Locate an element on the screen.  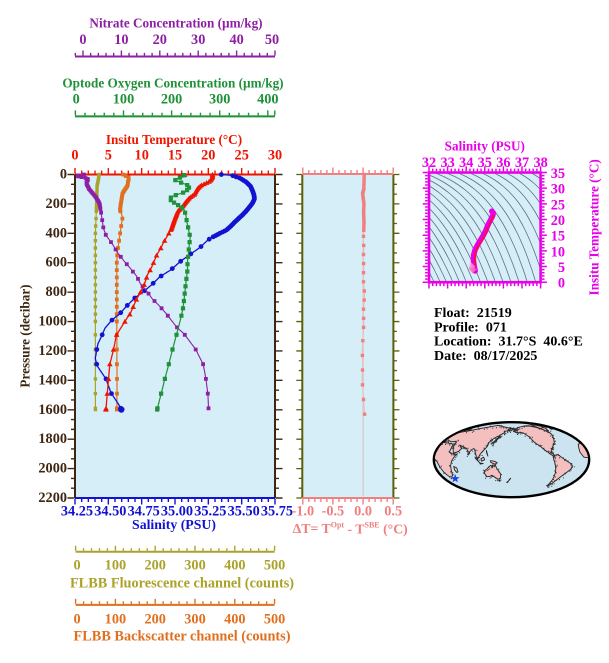
svg-text: 34.50 is located at coordinates (110, 511).